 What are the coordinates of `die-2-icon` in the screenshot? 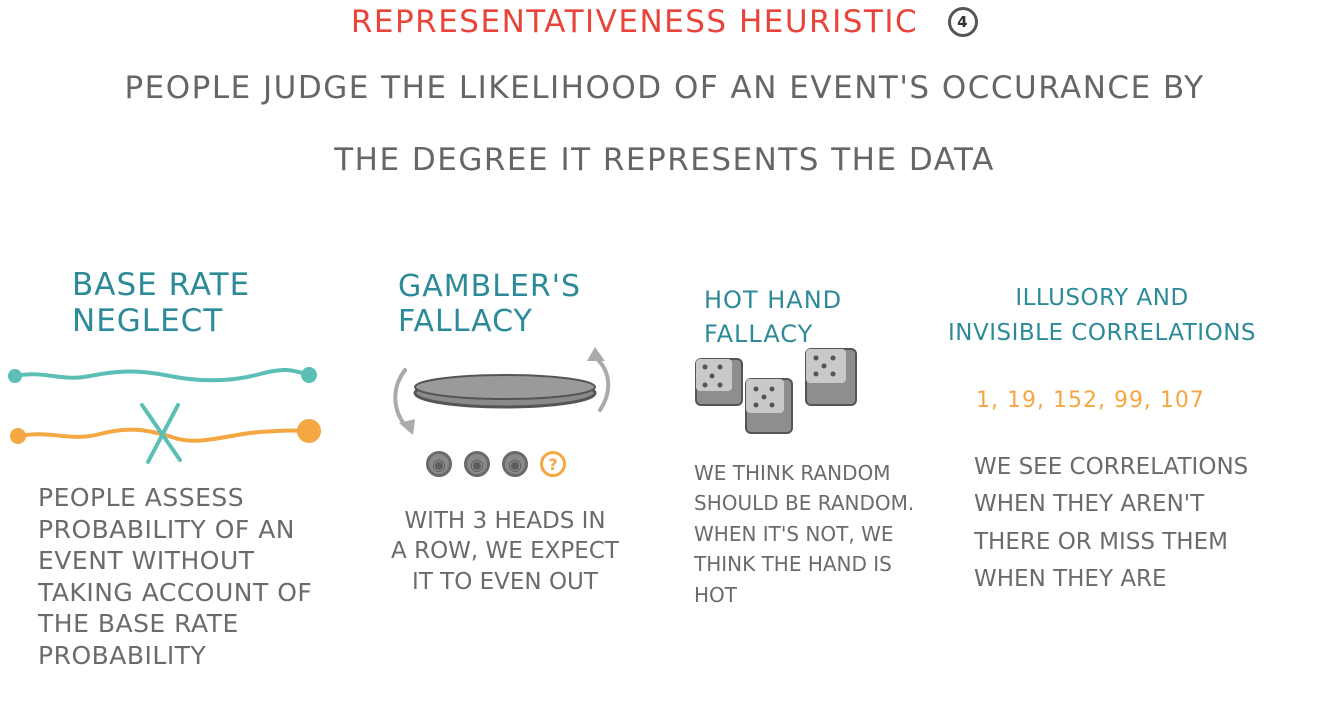 It's located at (769, 406).